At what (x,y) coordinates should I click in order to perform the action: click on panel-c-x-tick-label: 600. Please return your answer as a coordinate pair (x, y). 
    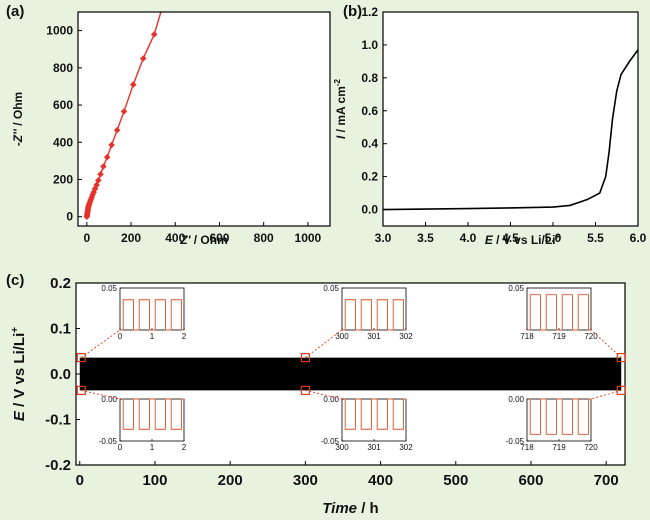
    Looking at the image, I should click on (530, 480).